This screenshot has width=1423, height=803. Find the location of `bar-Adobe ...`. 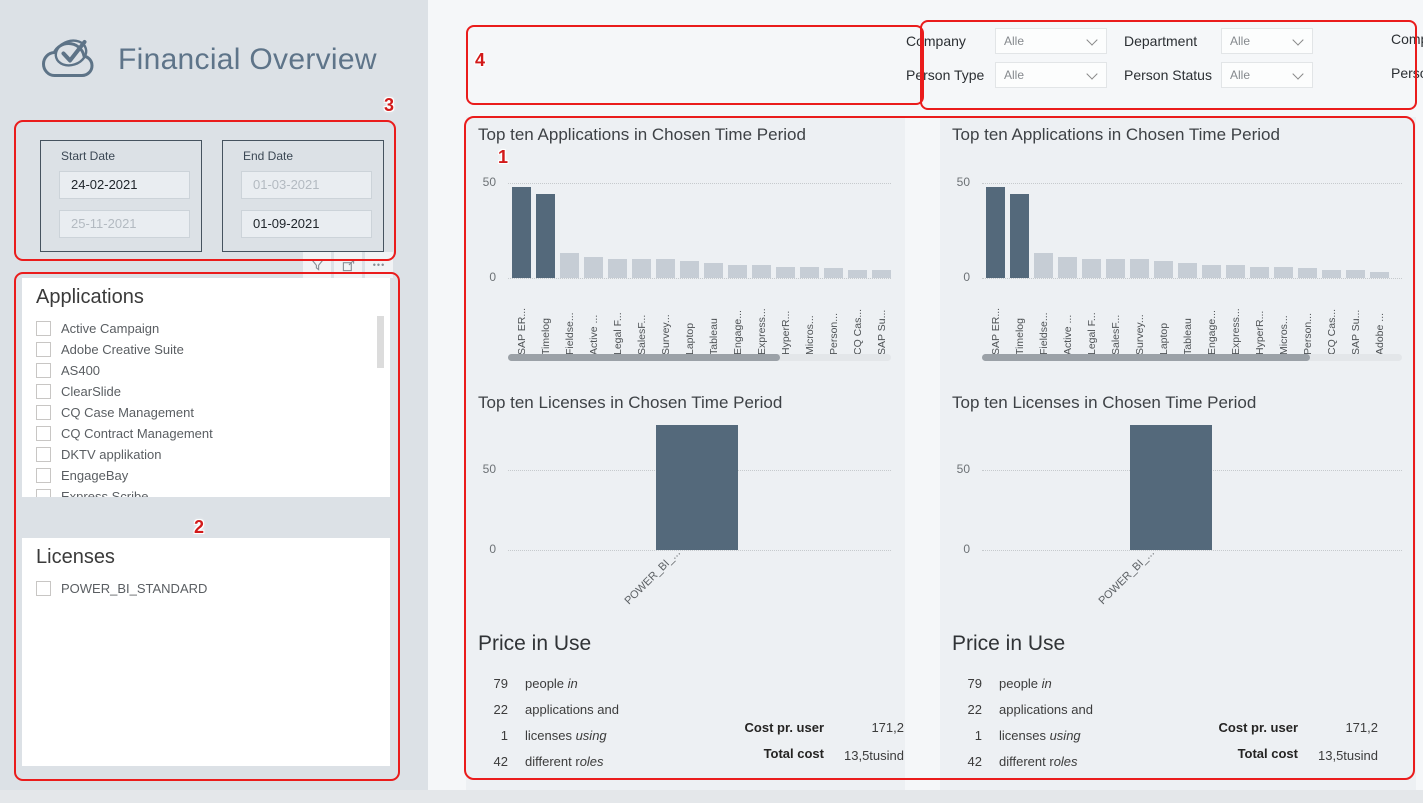

bar-Adobe ... is located at coordinates (1379, 275).